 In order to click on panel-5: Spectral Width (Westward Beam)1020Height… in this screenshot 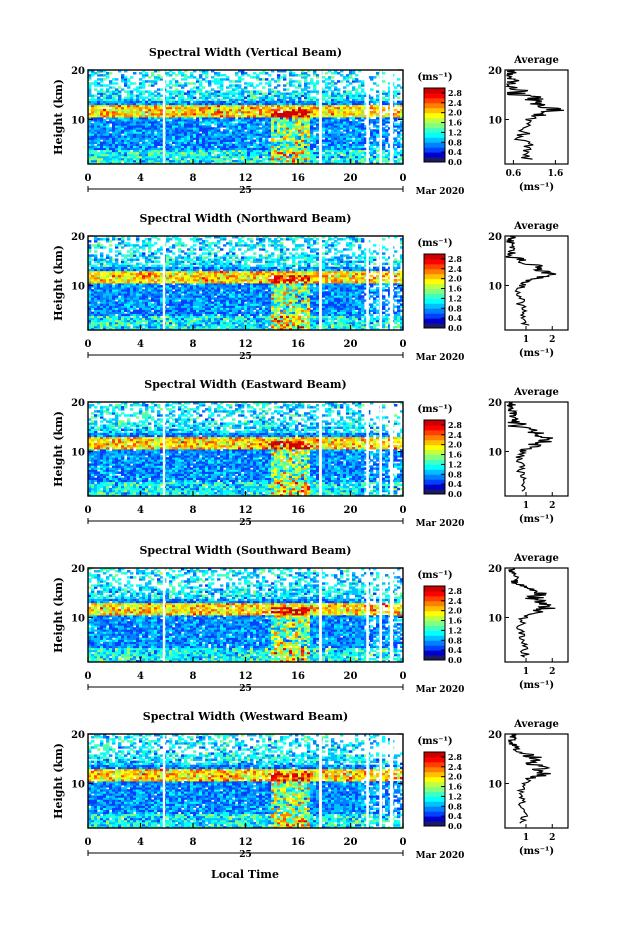, I will do `click(310, 785)`.